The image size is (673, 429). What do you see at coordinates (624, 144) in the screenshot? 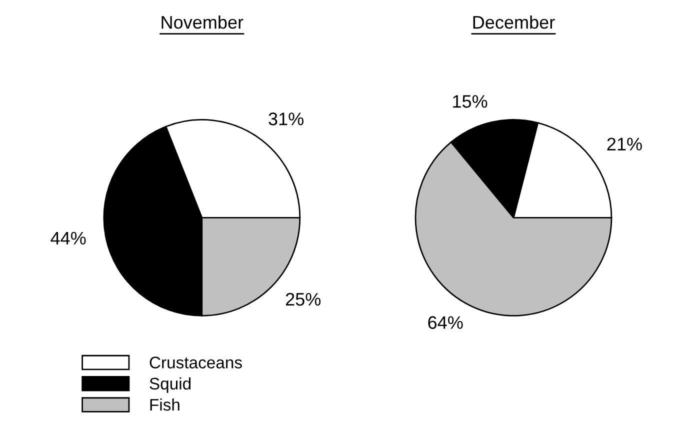
I see `data-label: 21%` at bounding box center [624, 144].